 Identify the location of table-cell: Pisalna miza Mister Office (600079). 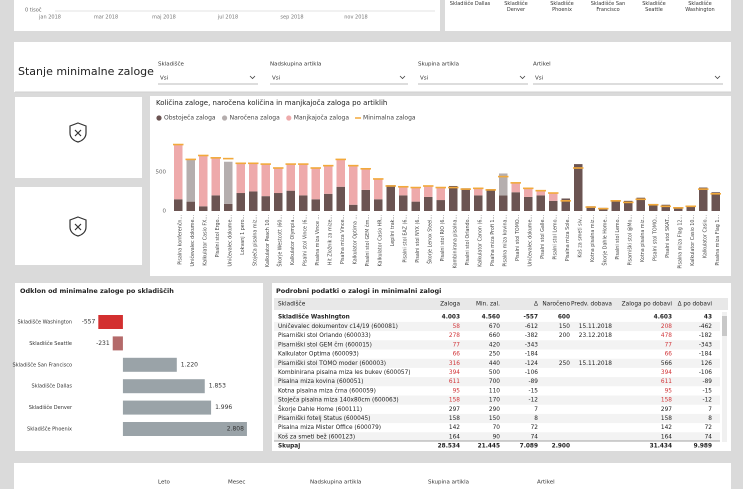
(329, 428).